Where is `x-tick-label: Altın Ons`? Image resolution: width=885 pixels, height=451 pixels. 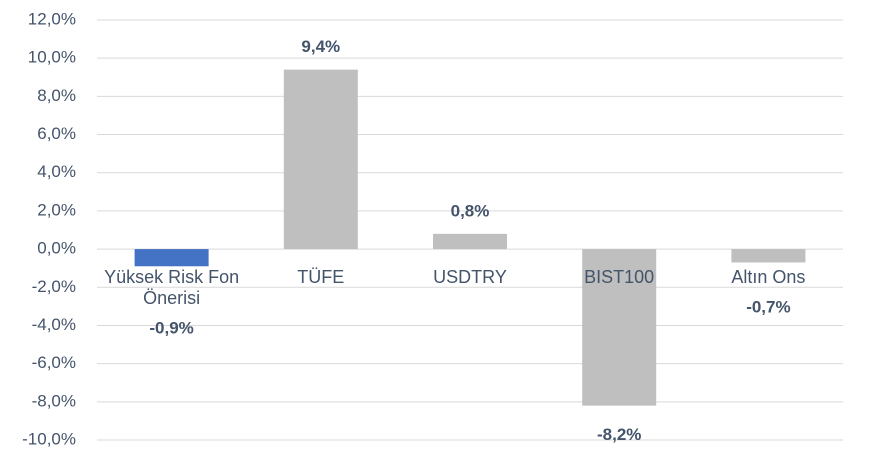
x-tick-label: Altın Ons is located at coordinates (768, 277).